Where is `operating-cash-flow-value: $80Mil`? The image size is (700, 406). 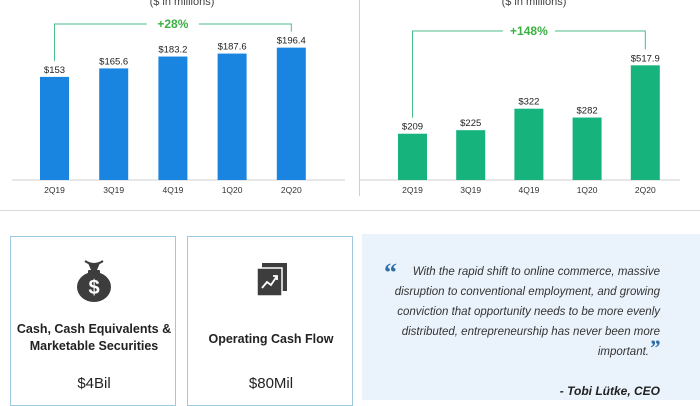 operating-cash-flow-value: $80Mil is located at coordinates (271, 383).